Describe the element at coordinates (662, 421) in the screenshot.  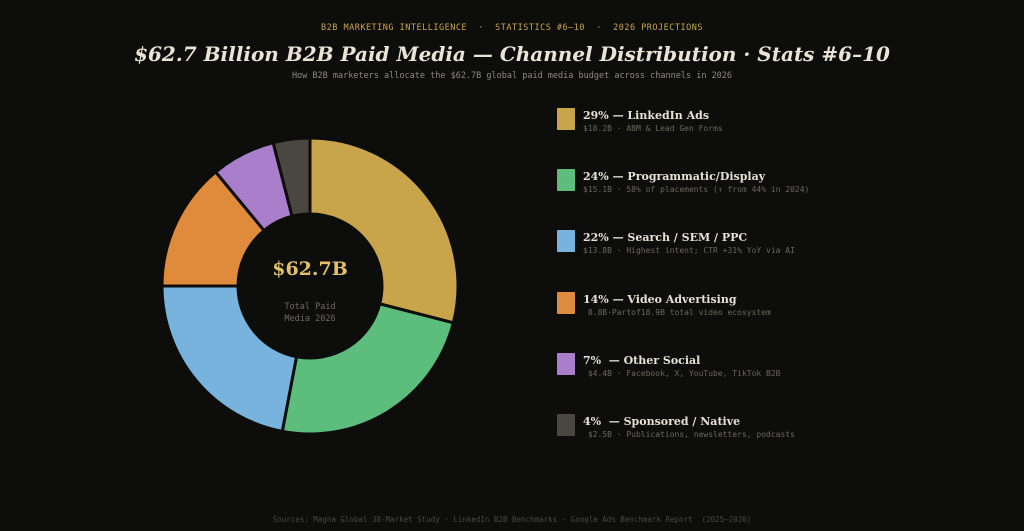
I see `legend-title: 4% — Sponsored / Native` at that location.